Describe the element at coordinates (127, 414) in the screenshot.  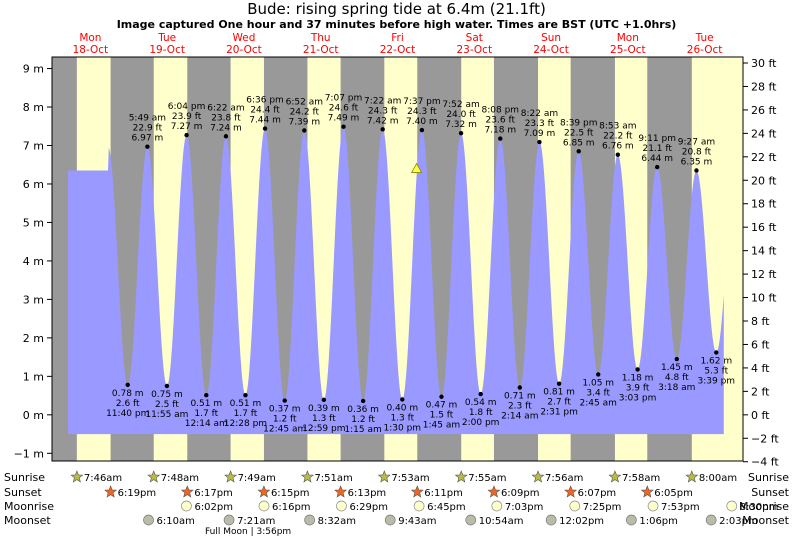
I see `tide-time-label: 11:40 pm` at that location.